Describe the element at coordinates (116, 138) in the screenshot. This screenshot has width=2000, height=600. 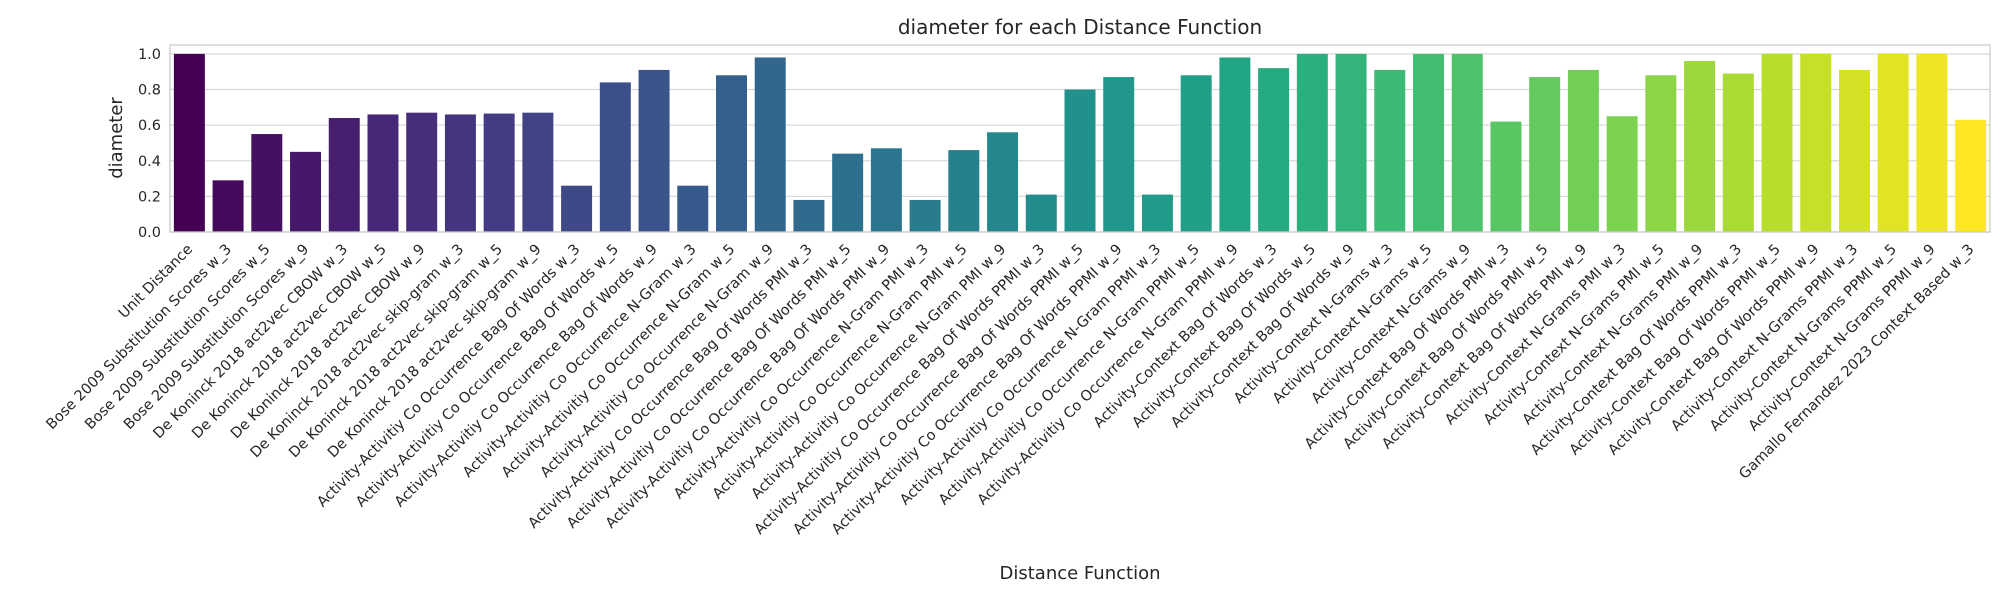
I see `y-axis-label: diameter` at that location.